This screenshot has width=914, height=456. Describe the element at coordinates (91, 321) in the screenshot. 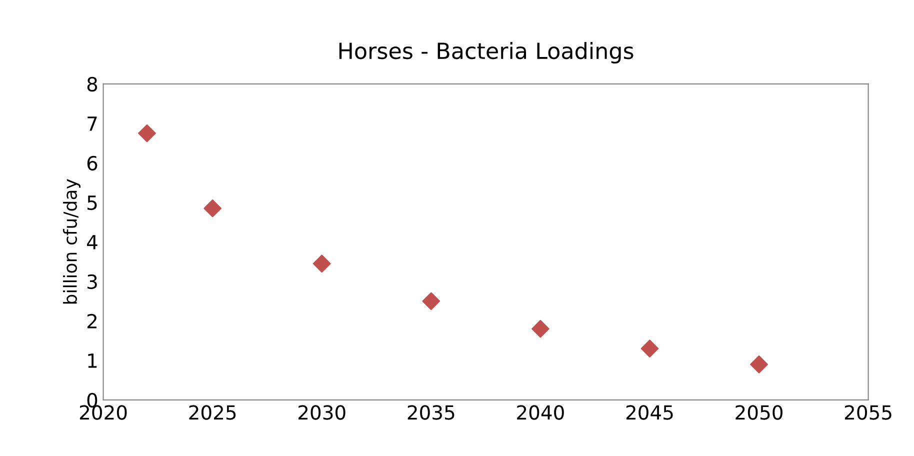

I see `y-tick-label: 2` at that location.